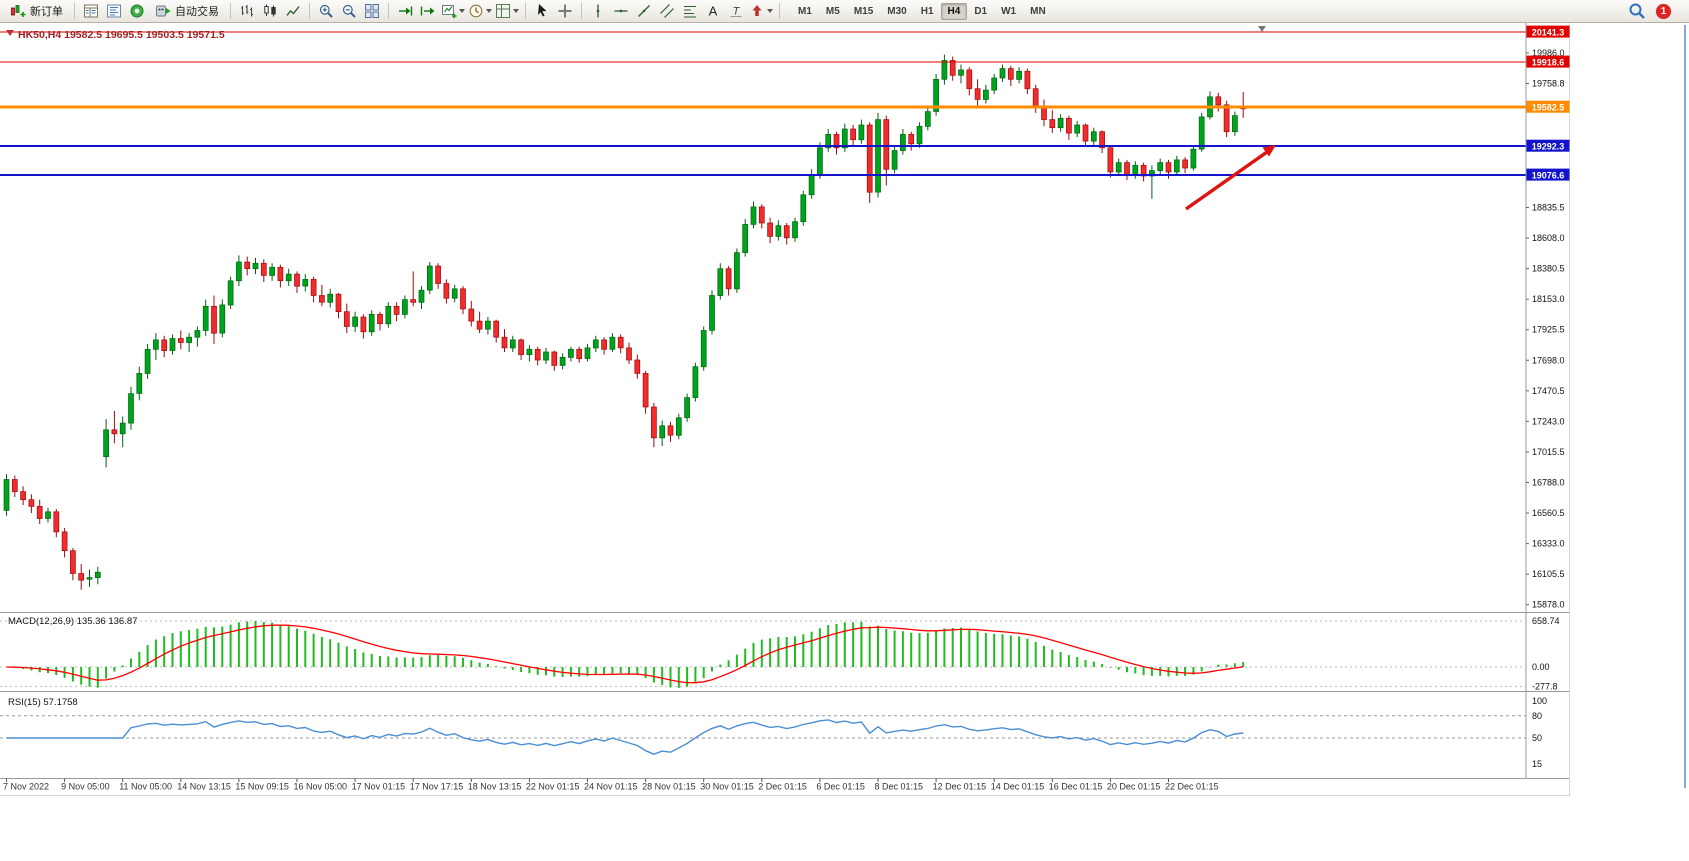 The height and width of the screenshot is (861, 1689). I want to click on chart-shift-icon, so click(427, 11).